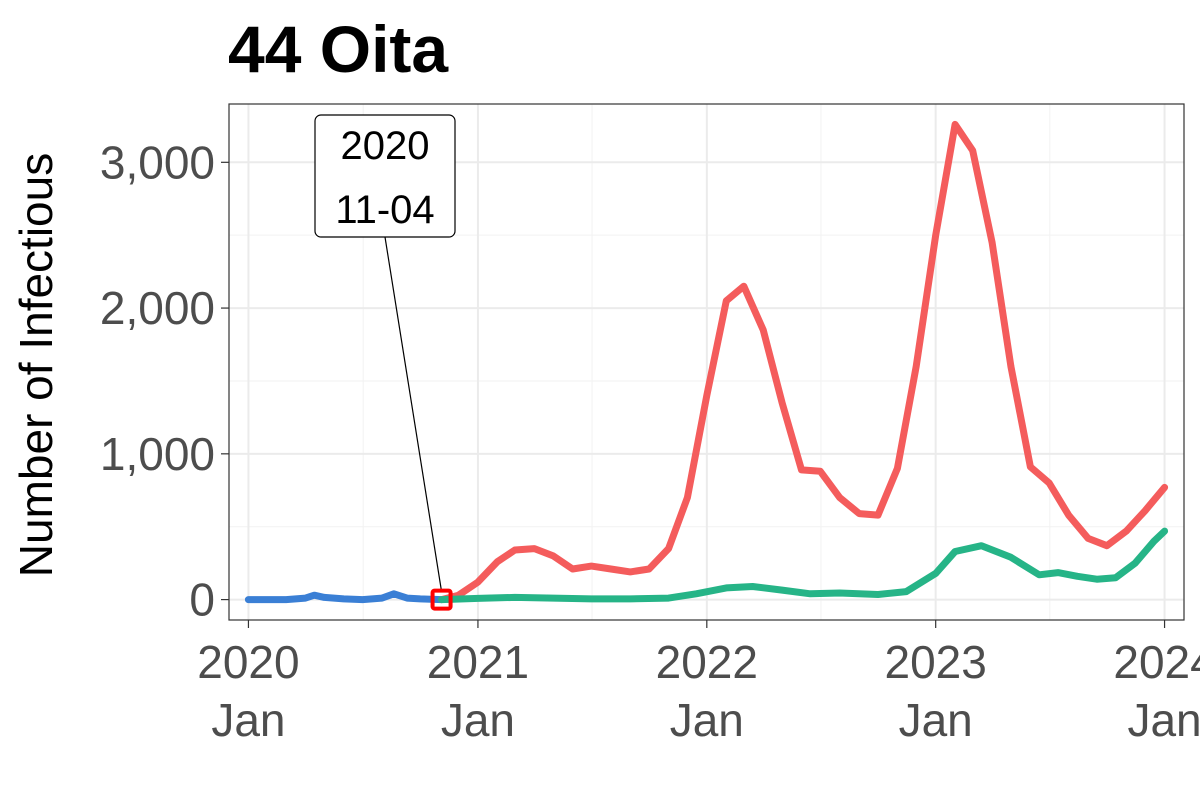  What do you see at coordinates (164, 381) in the screenshot?
I see `y-axis: 0 1,000 2,000 3,000` at bounding box center [164, 381].